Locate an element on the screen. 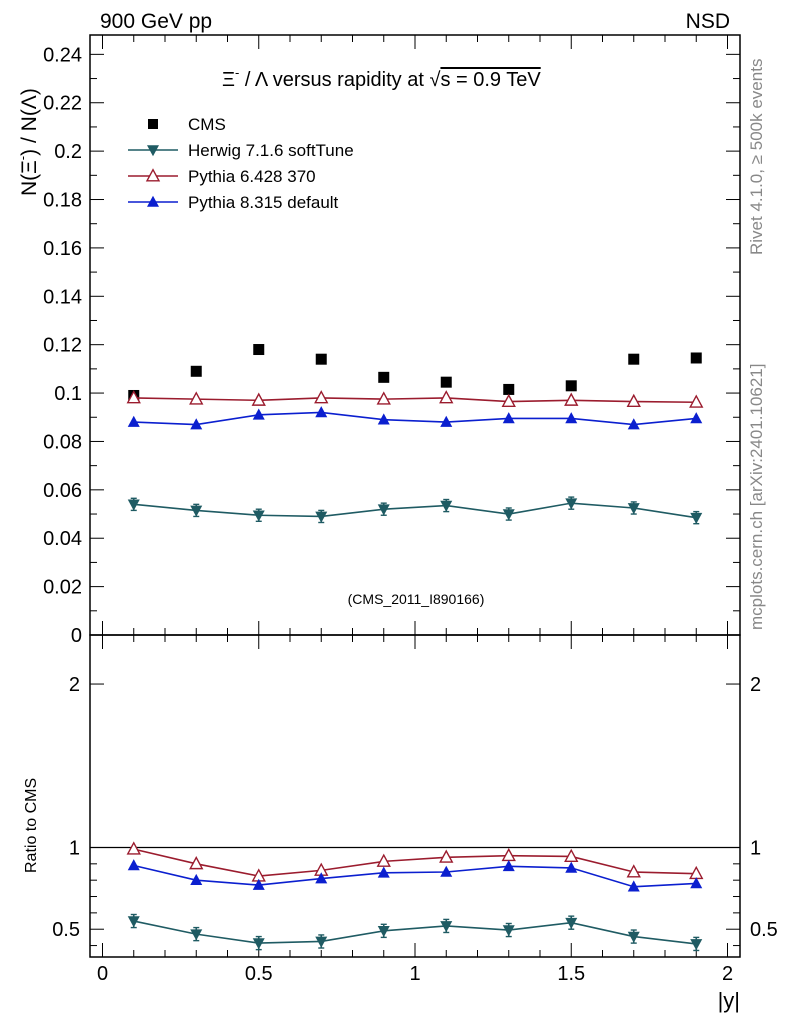  legend-label: Pythia 8.315 default is located at coordinates (263, 202).